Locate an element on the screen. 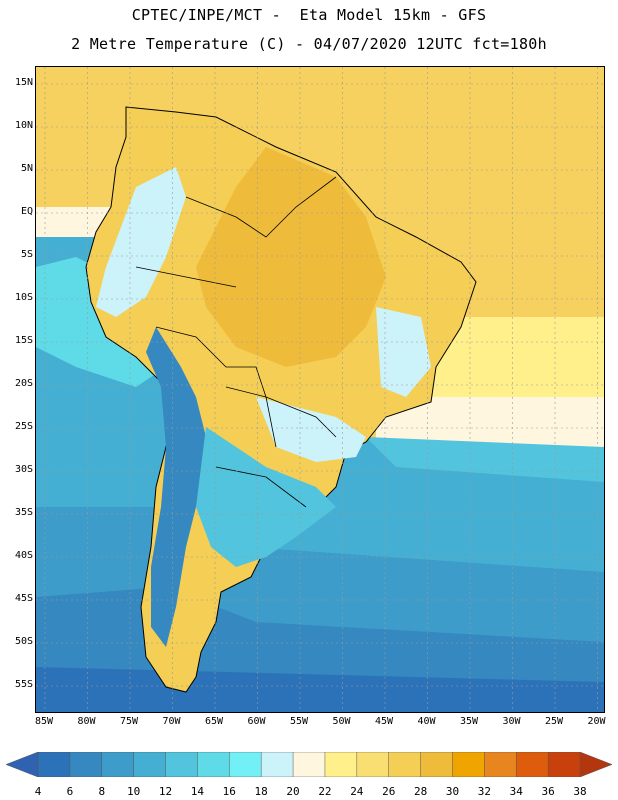 This screenshot has width=618, height=800. colorbar-tick-label: 8 is located at coordinates (102, 791).